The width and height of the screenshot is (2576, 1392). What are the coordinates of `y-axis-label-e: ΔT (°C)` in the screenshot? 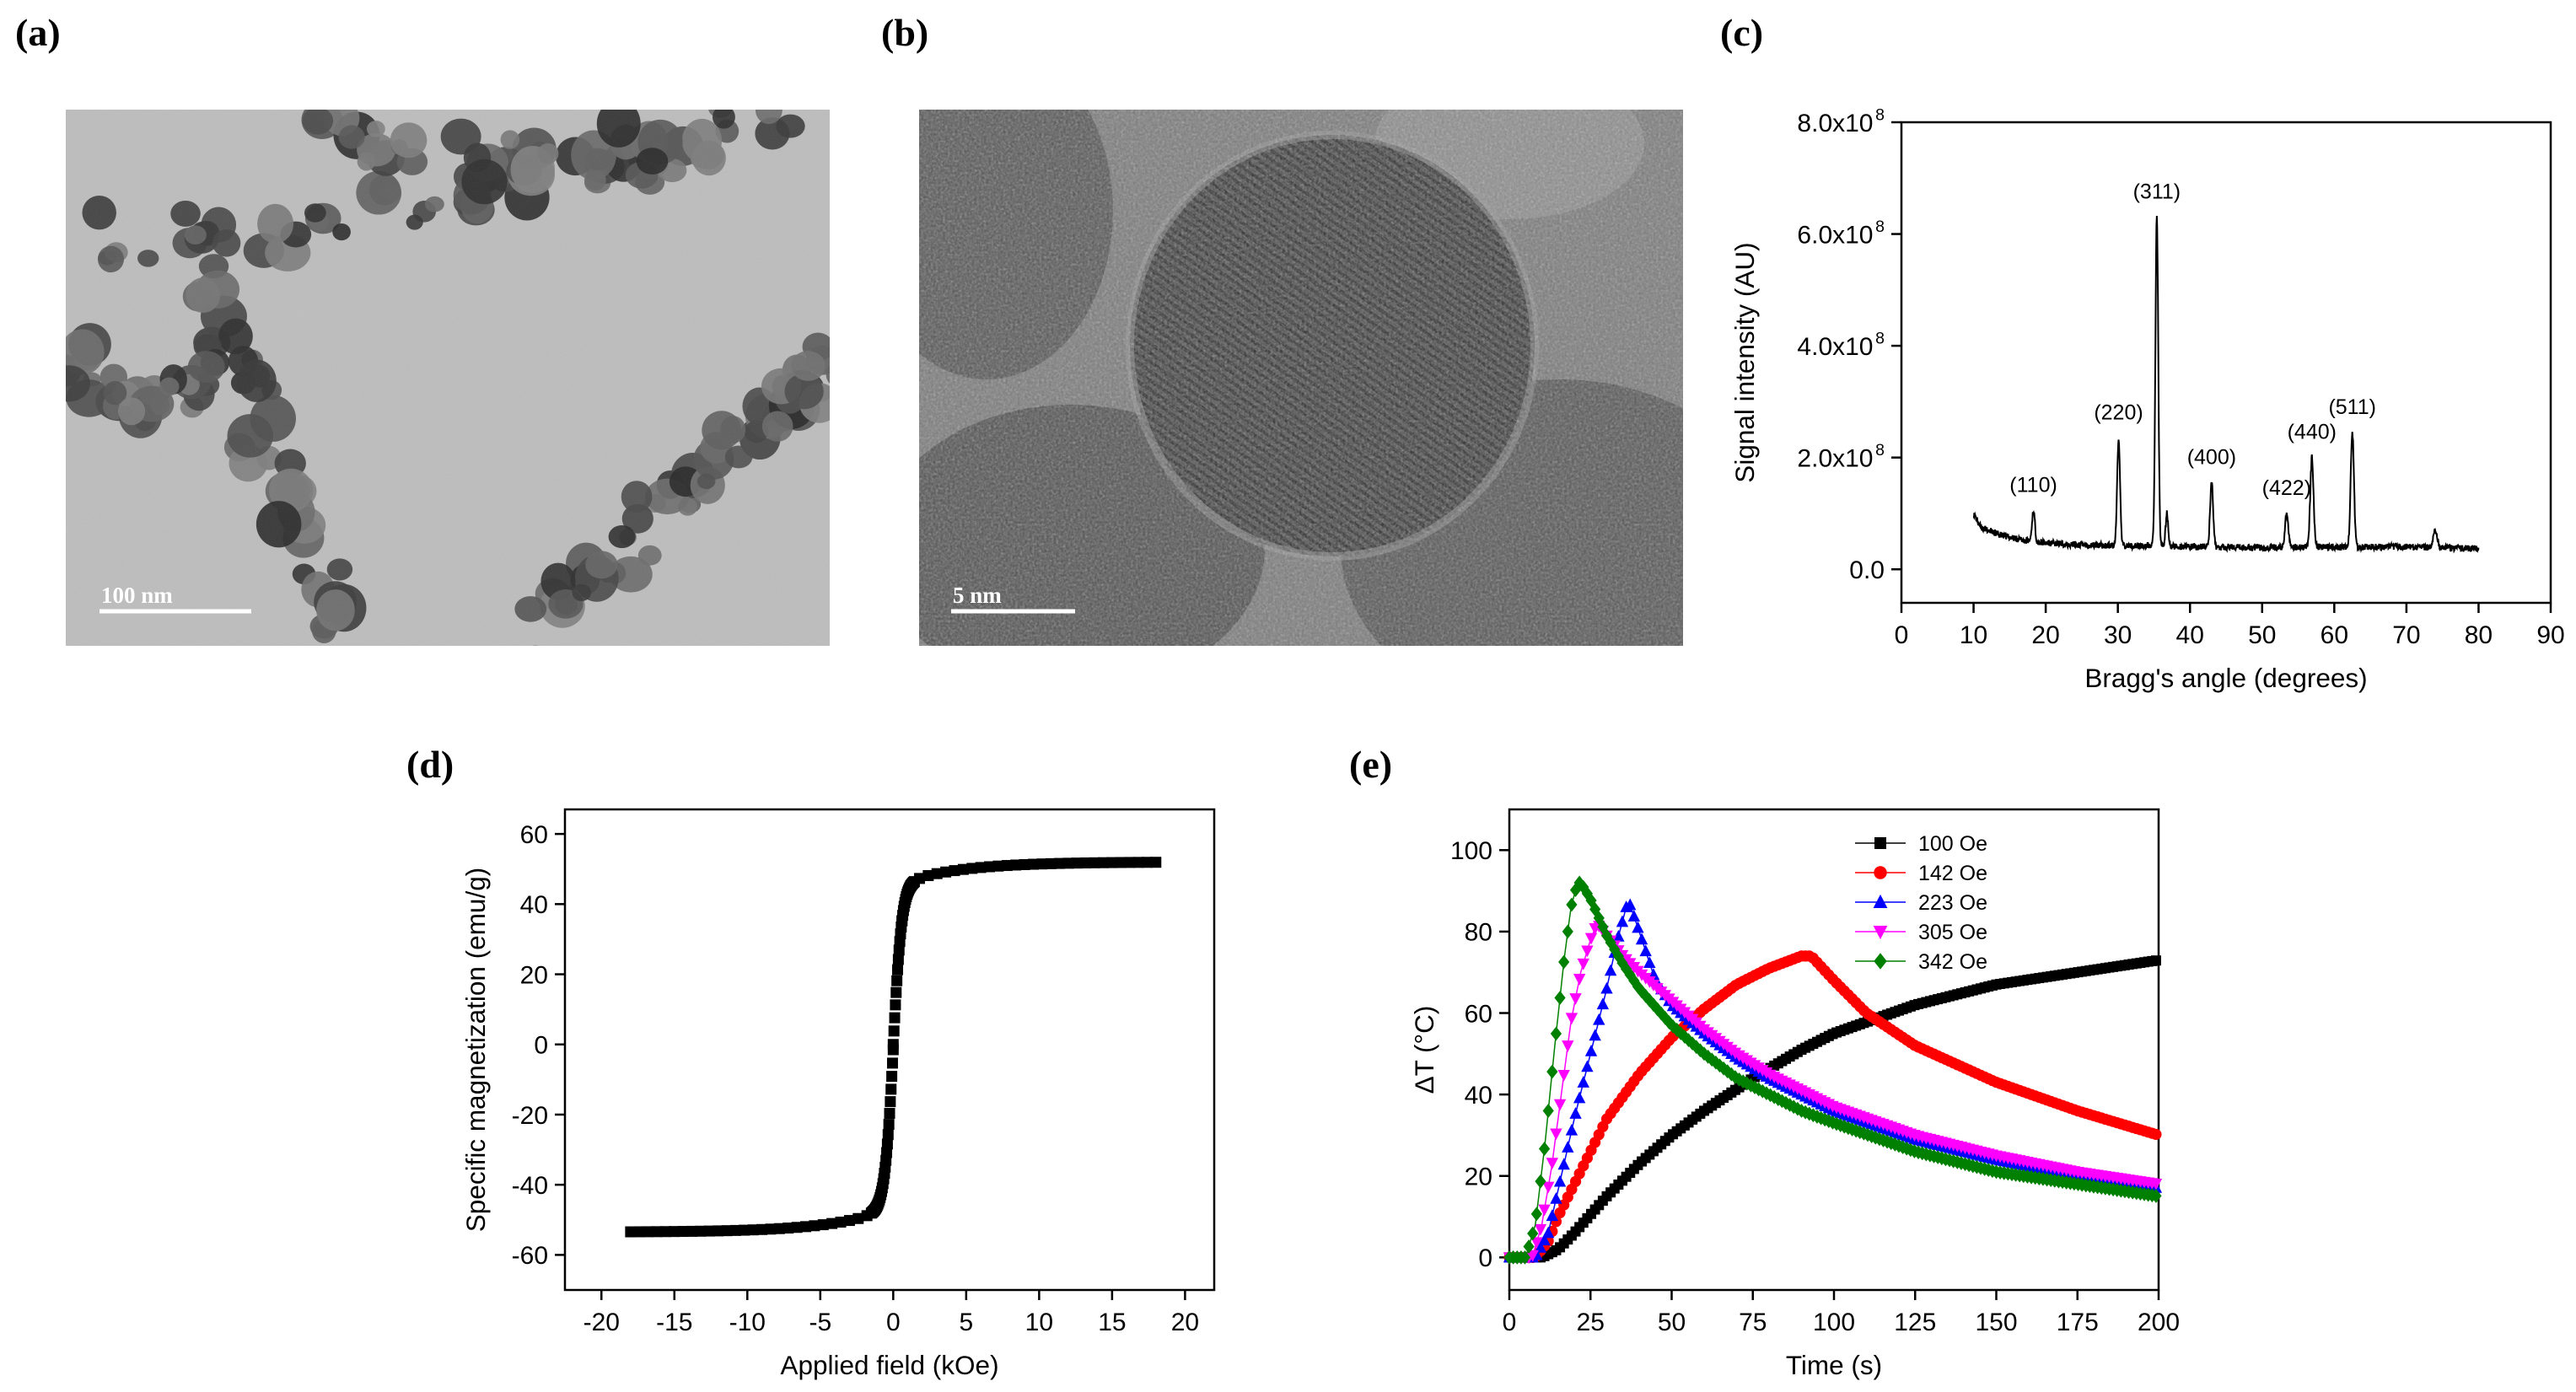 It's located at (1424, 1050).